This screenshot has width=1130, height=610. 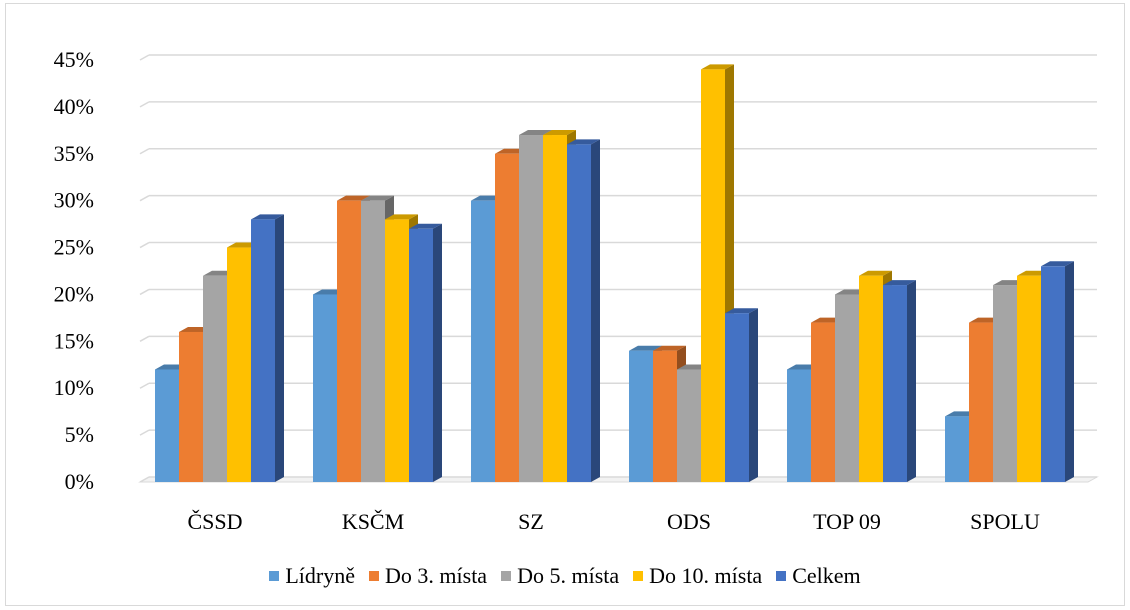 I want to click on legend-item: Celkem, so click(x=818, y=576).